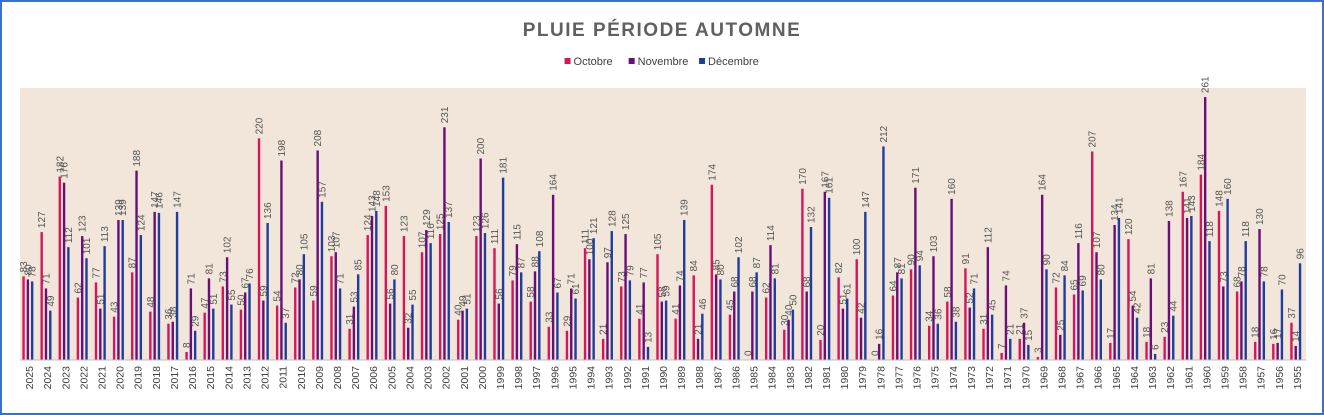 The width and height of the screenshot is (1324, 415). What do you see at coordinates (880, 334) in the screenshot?
I see `data-label: 16` at bounding box center [880, 334].